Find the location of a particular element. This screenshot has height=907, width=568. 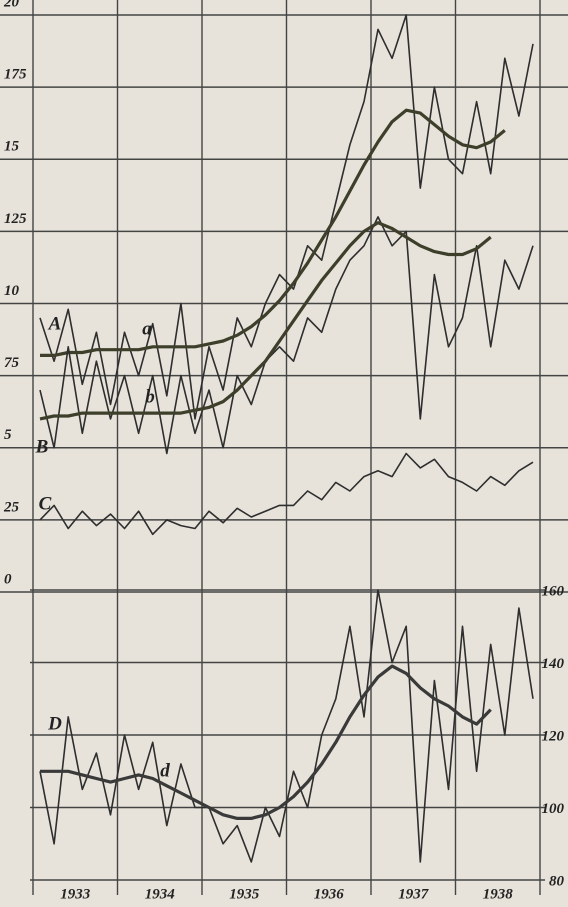

y-tick-label: 15 is located at coordinates (12, 147).